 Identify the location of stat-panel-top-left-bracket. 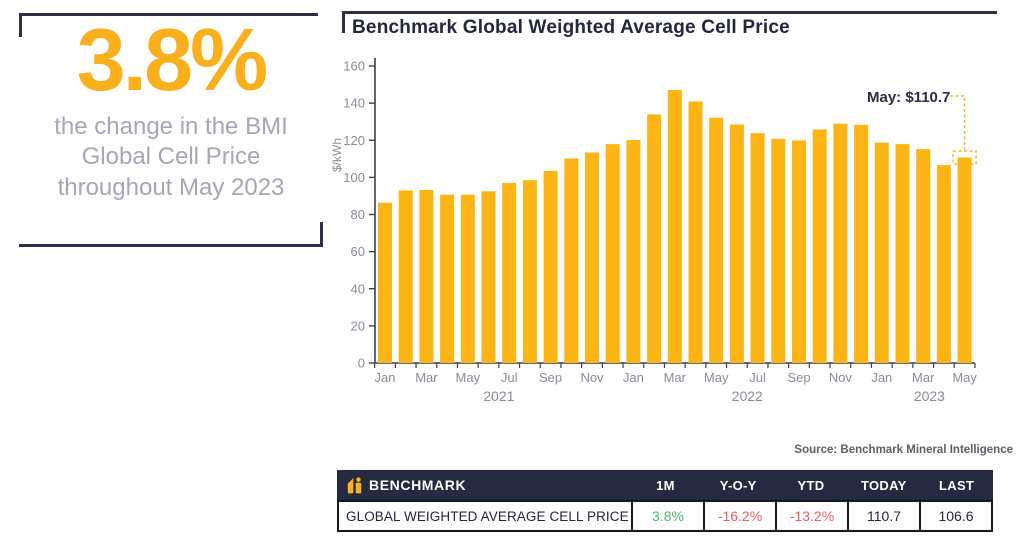
(168, 25).